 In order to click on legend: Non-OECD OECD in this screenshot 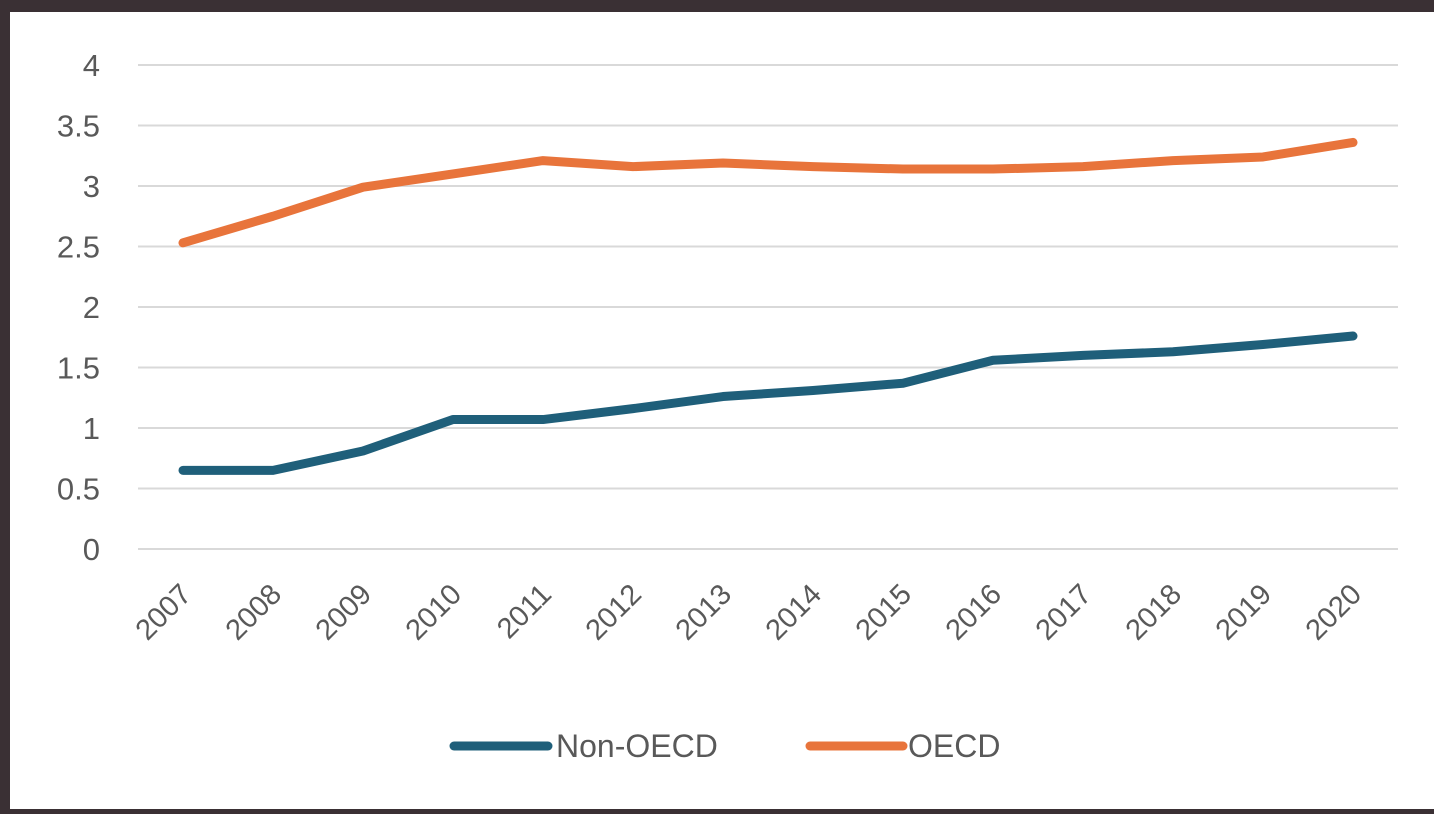, I will do `click(724, 746)`.